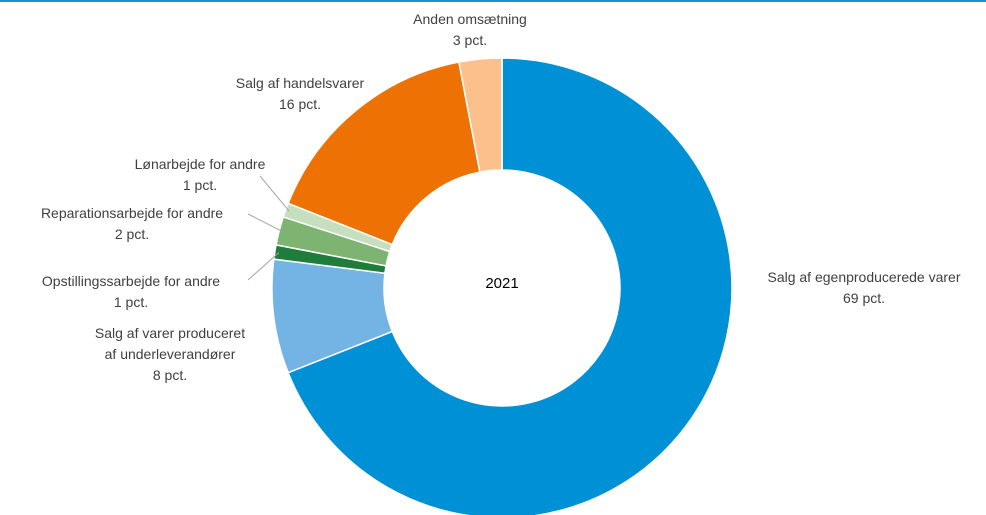 The height and width of the screenshot is (515, 986). I want to click on label-line: Opstillingssarbejde for andre, so click(131, 281).